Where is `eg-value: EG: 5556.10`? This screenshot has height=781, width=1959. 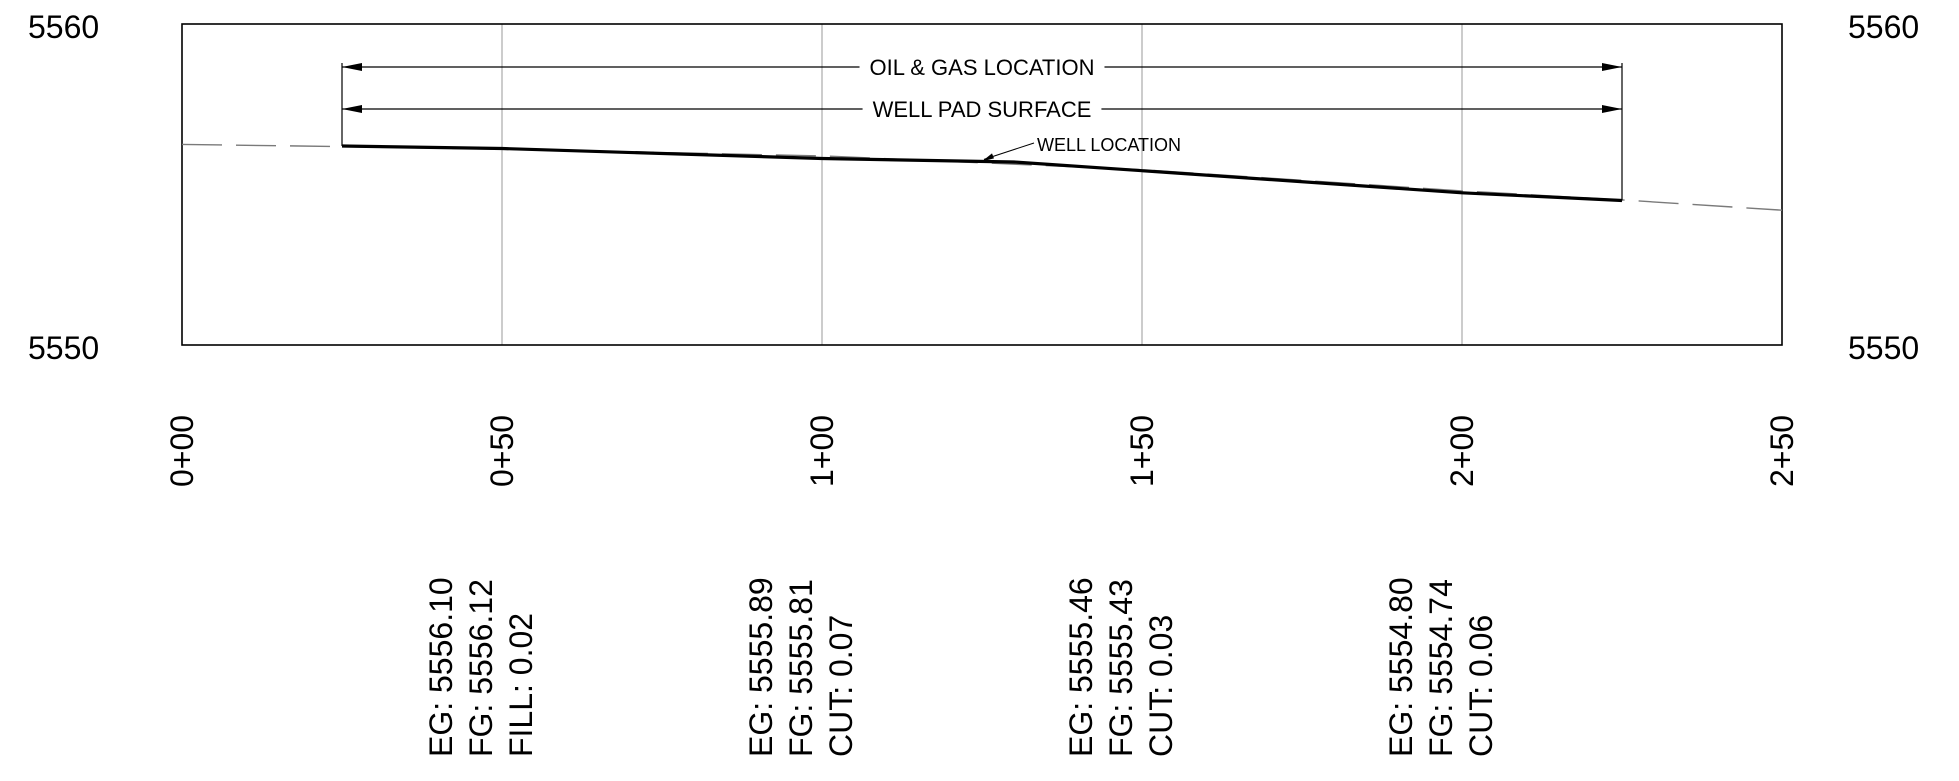 eg-value: EG: 5556.10 is located at coordinates (441, 667).